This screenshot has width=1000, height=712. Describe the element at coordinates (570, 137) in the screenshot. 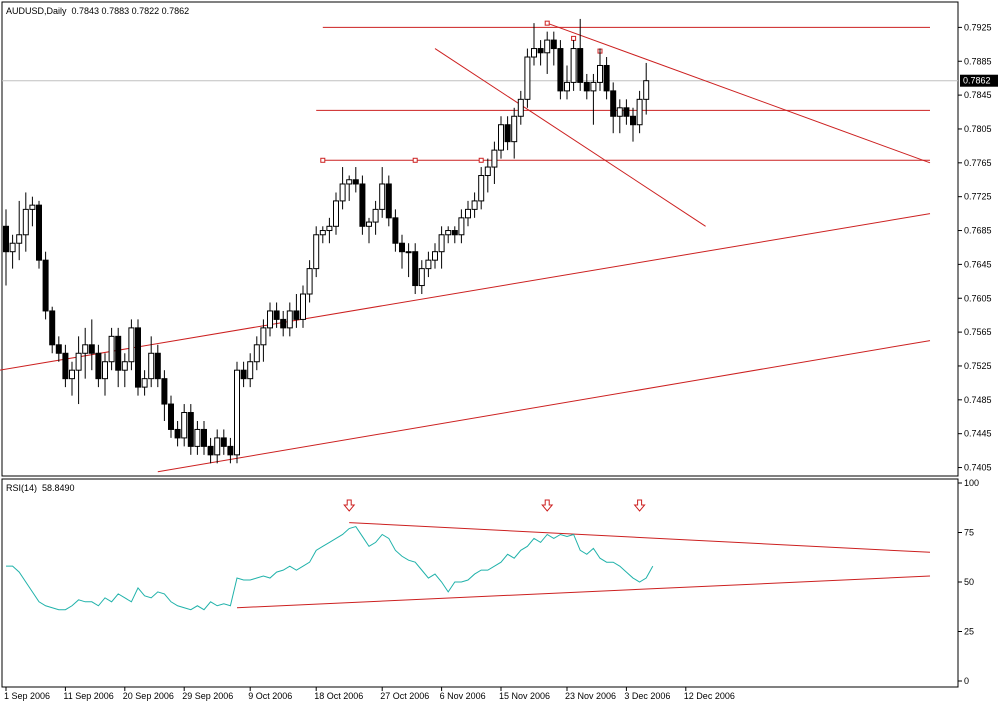

I see `trendline-channel-down-bottom` at that location.